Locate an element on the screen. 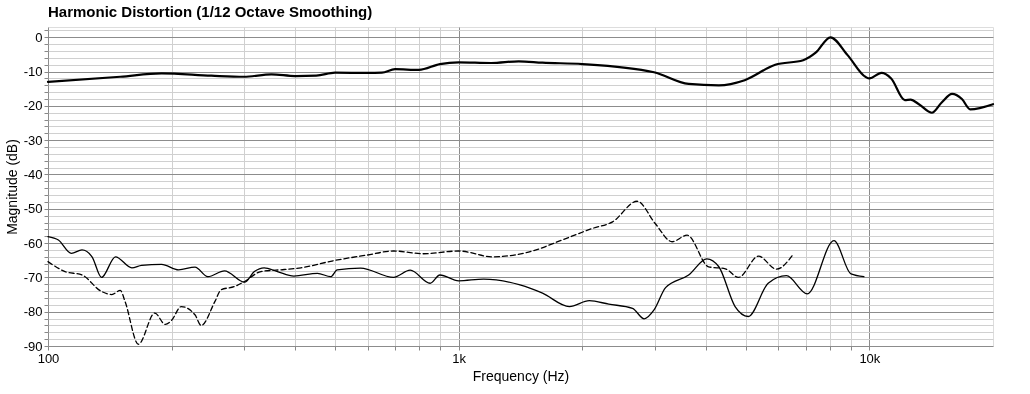 The width and height of the screenshot is (1030, 394). y-tick-label: -30 is located at coordinates (33, 140).